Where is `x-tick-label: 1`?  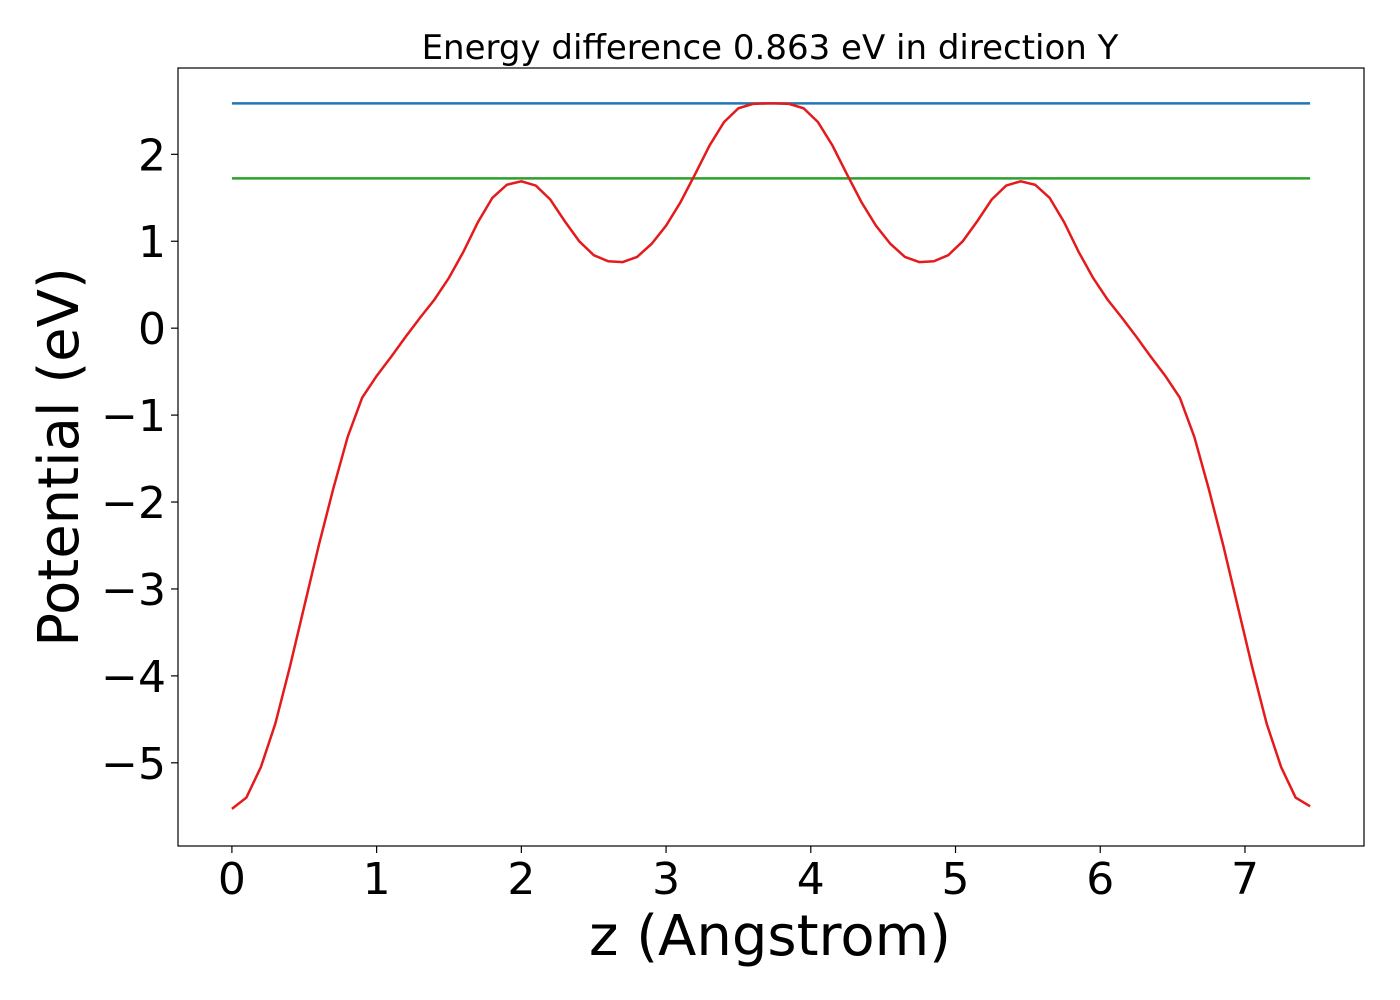 x-tick-label: 1 is located at coordinates (377, 879).